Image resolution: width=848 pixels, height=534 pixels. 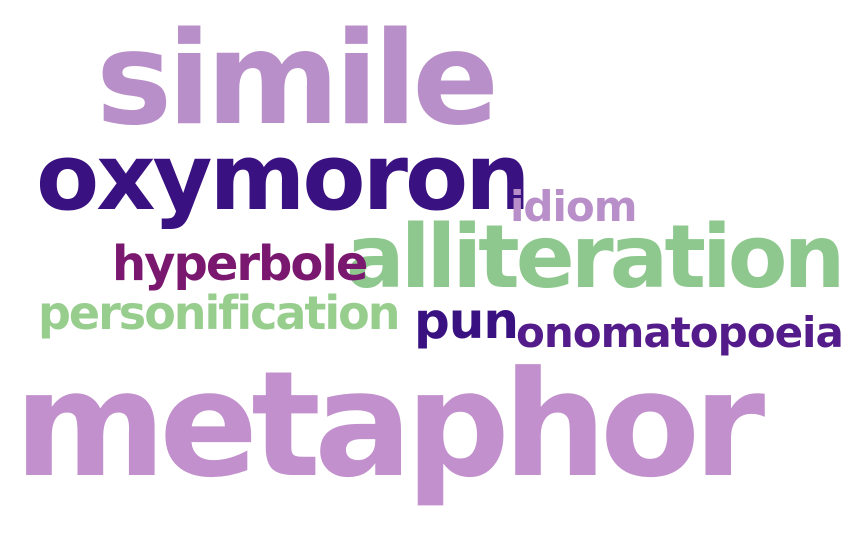 What do you see at coordinates (297, 79) in the screenshot?
I see `word-simile: simile` at bounding box center [297, 79].